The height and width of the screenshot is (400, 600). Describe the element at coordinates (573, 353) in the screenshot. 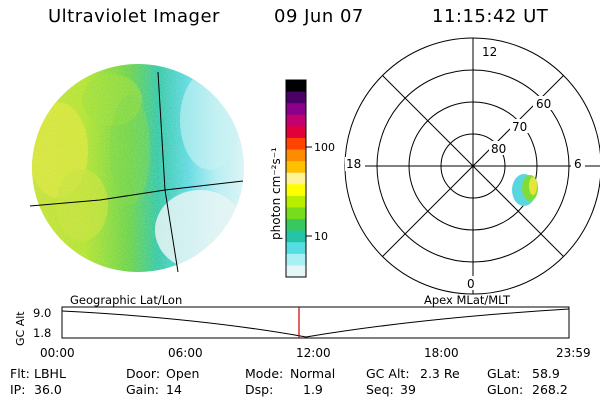

I see `x-tick-2359: 23:59` at that location.